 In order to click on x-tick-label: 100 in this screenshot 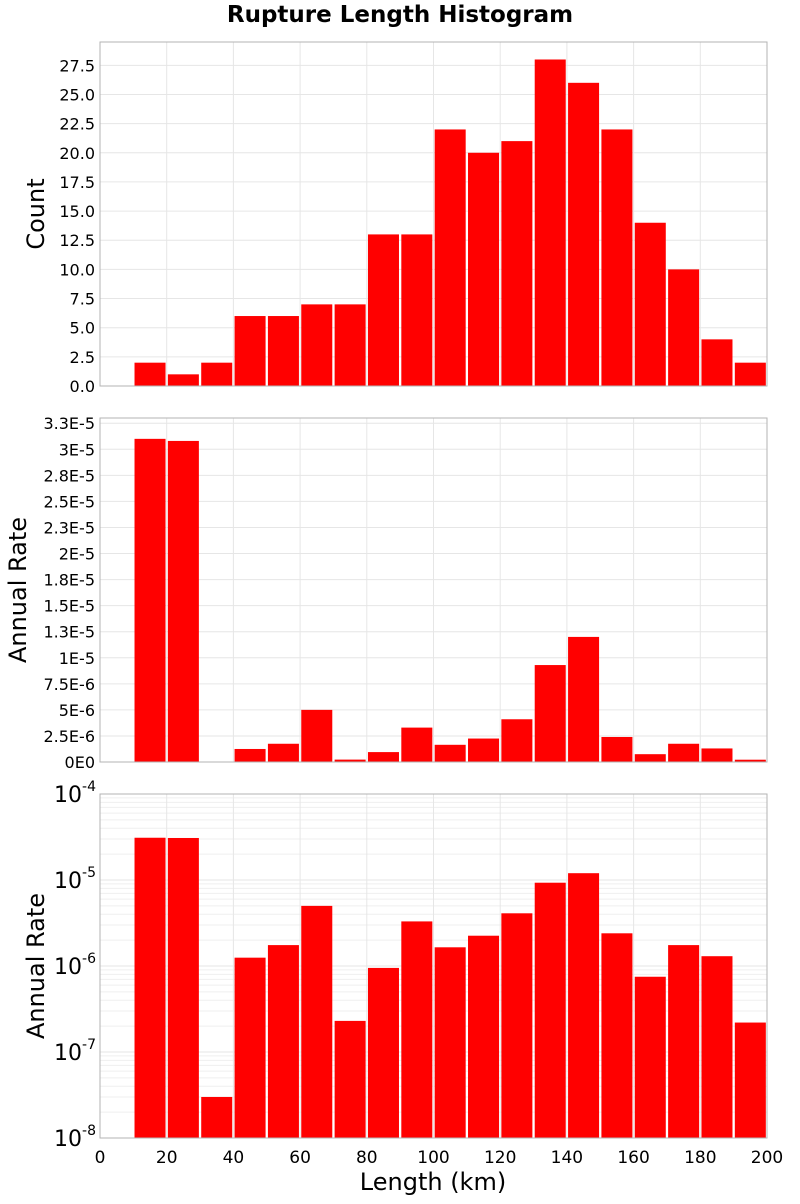, I will do `click(433, 1158)`.